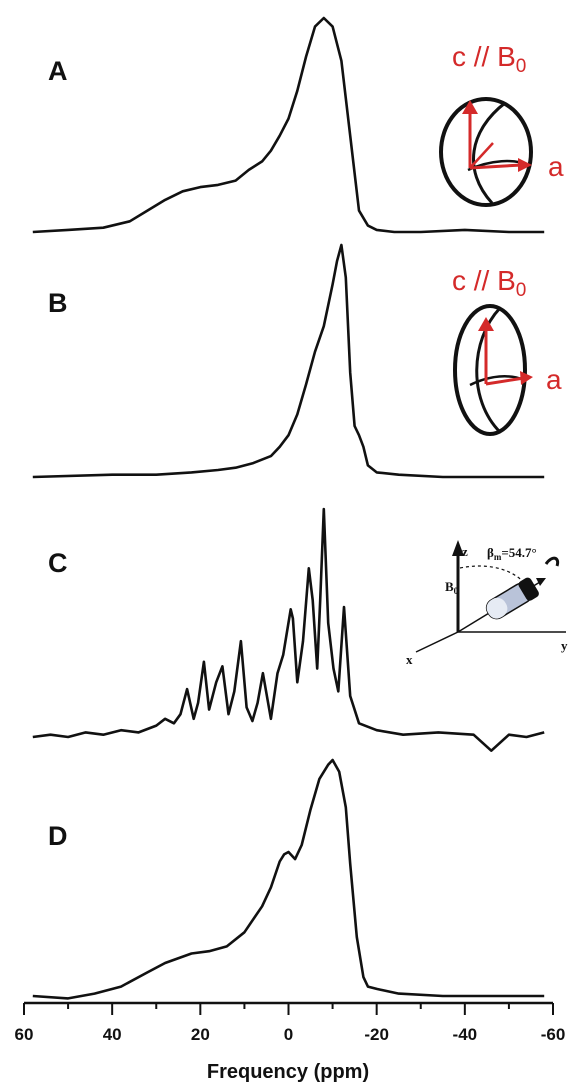 The width and height of the screenshot is (575, 1090). What do you see at coordinates (288, 1034) in the screenshot?
I see `x-tick-label: 0` at bounding box center [288, 1034].